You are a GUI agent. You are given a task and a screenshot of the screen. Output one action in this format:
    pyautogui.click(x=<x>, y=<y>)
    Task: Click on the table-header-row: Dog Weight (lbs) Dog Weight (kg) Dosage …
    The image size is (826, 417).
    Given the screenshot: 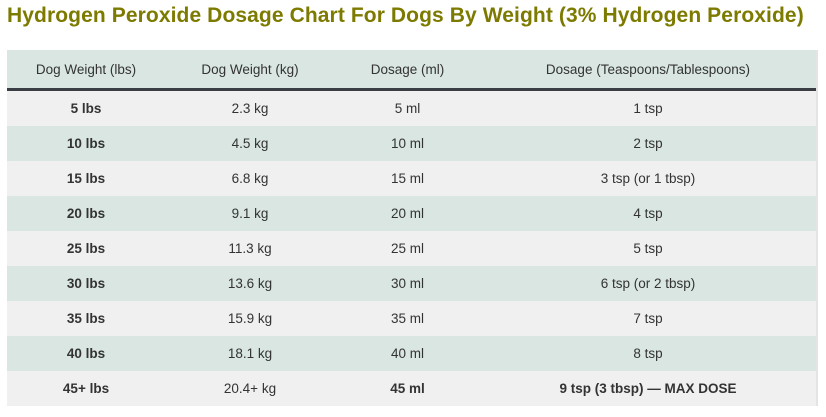 What is the action you would take?
    pyautogui.click(x=411, y=70)
    